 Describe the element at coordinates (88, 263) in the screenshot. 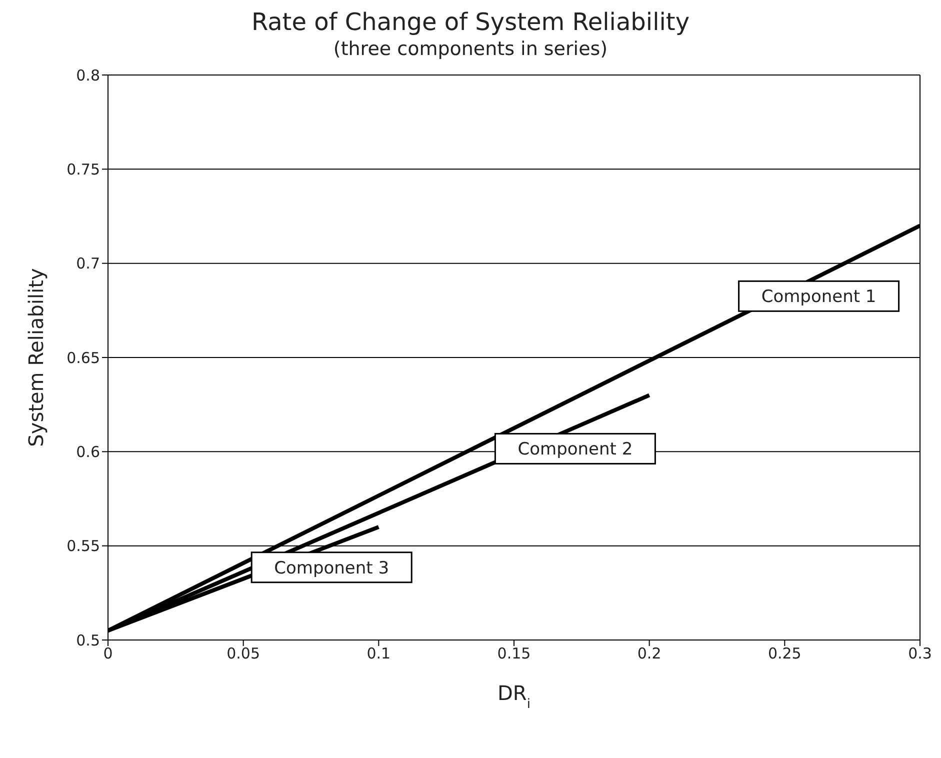

I see `y-tick-label: 0.7` at that location.